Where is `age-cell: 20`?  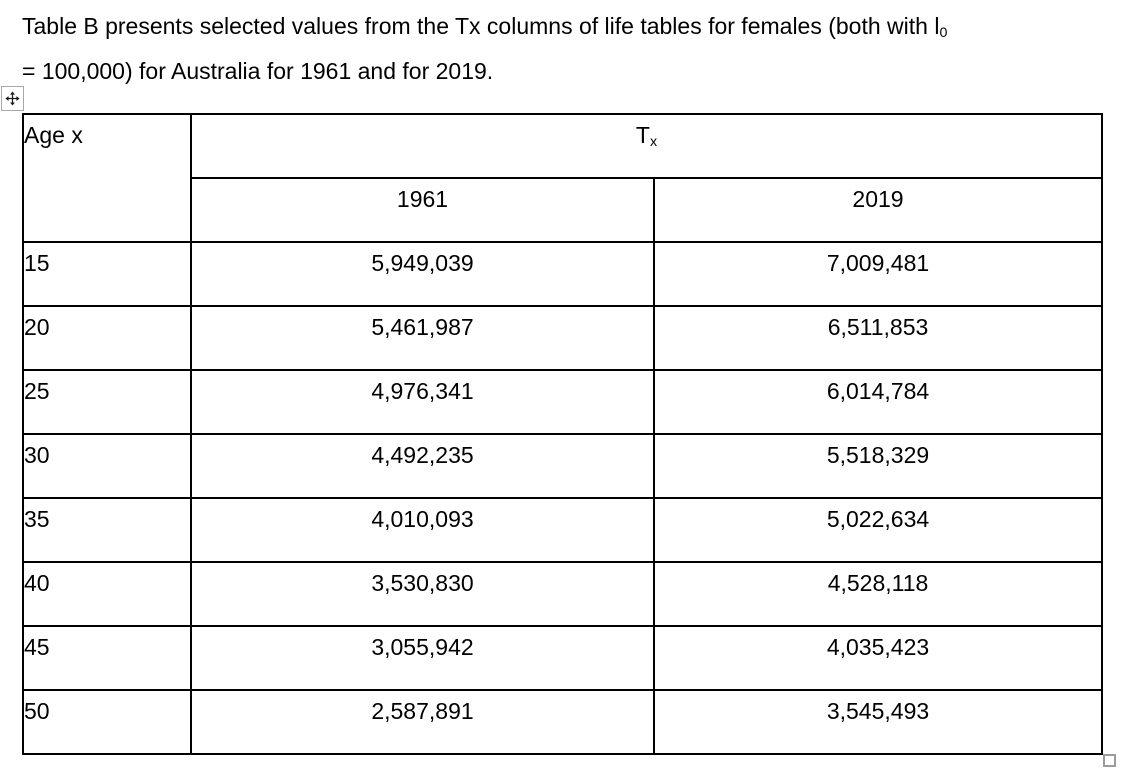
age-cell: 20 is located at coordinates (107, 338).